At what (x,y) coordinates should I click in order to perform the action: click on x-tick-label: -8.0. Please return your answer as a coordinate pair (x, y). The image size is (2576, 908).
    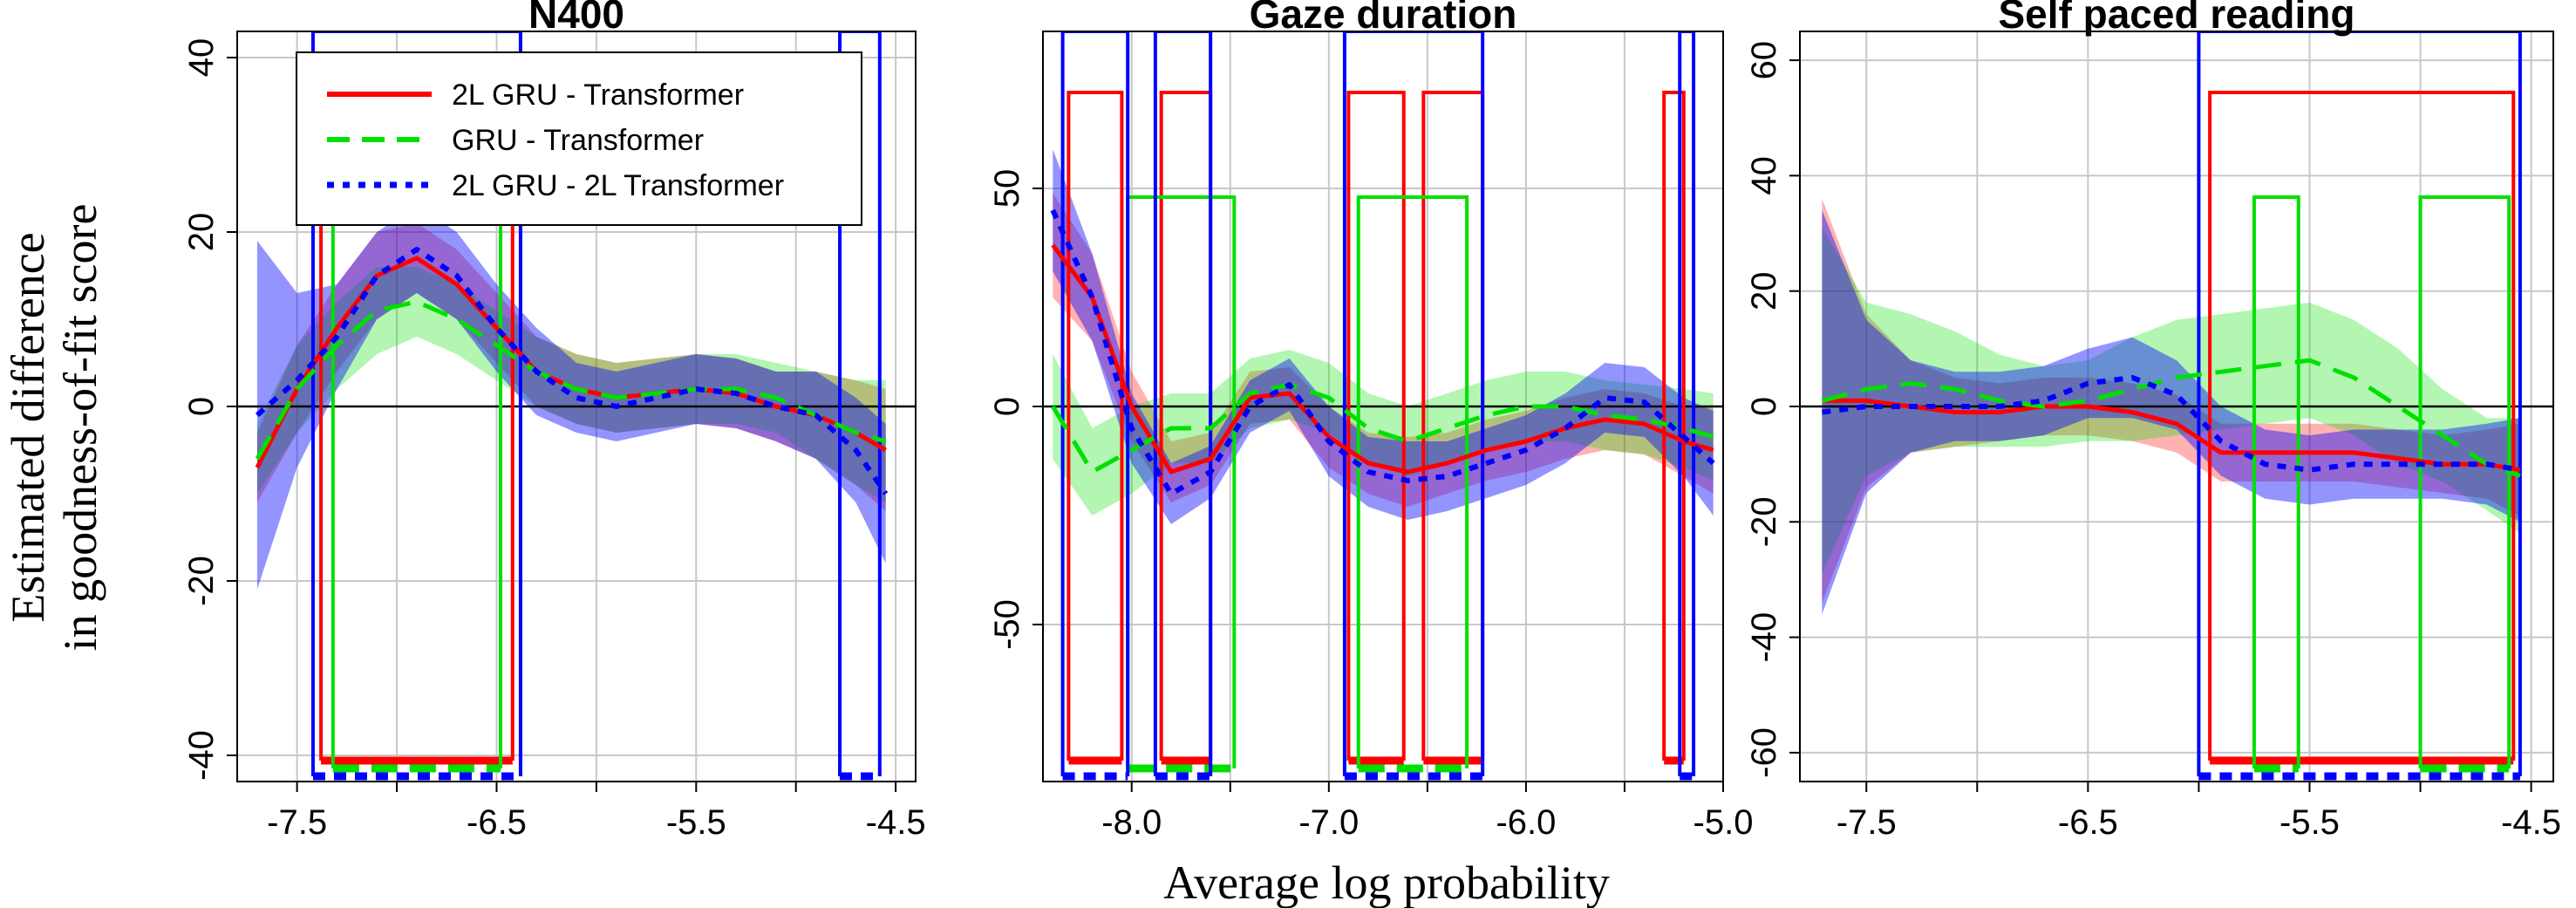
    Looking at the image, I should click on (1132, 822).